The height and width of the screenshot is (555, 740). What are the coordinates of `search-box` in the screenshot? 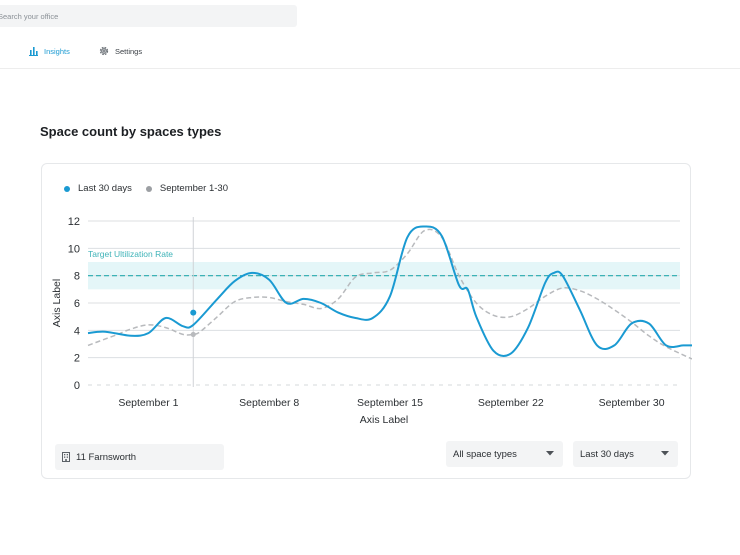 It's located at (148, 16).